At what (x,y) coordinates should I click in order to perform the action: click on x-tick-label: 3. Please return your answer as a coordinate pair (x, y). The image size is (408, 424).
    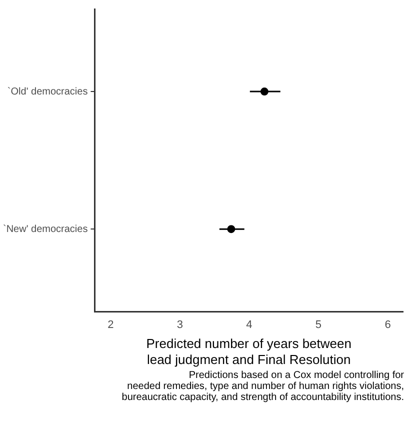
    Looking at the image, I should click on (179, 325).